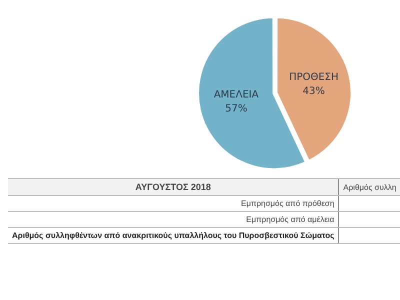 The width and height of the screenshot is (400, 300). Describe the element at coordinates (173, 236) in the screenshot. I see `text: Αριθμός συλληφθέντων από ανακριτικούς υπαλλήλους του Πυροσβεστικού Σώματος` at that location.